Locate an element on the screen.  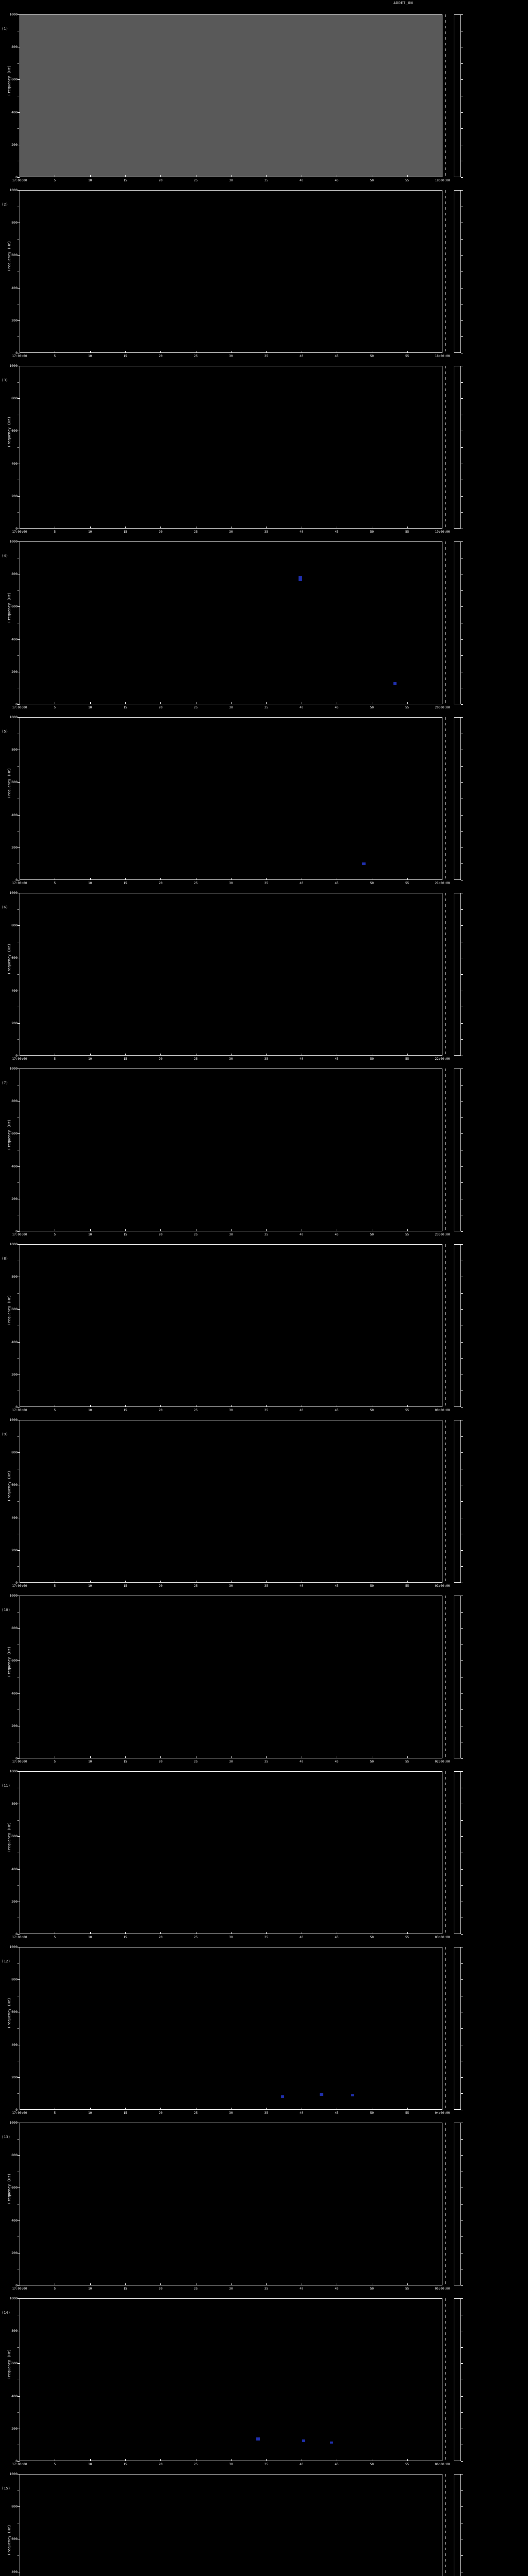
panel-index-label: (11) is located at coordinates (6, 1786).